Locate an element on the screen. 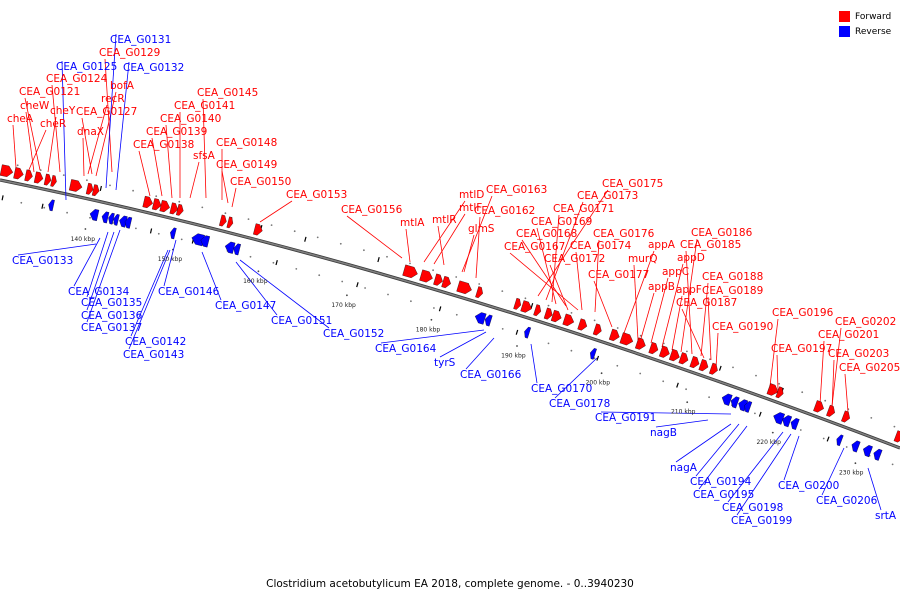 This screenshot has width=900, height=600. forward-gene-label: CEA_G0189 is located at coordinates (732, 291).